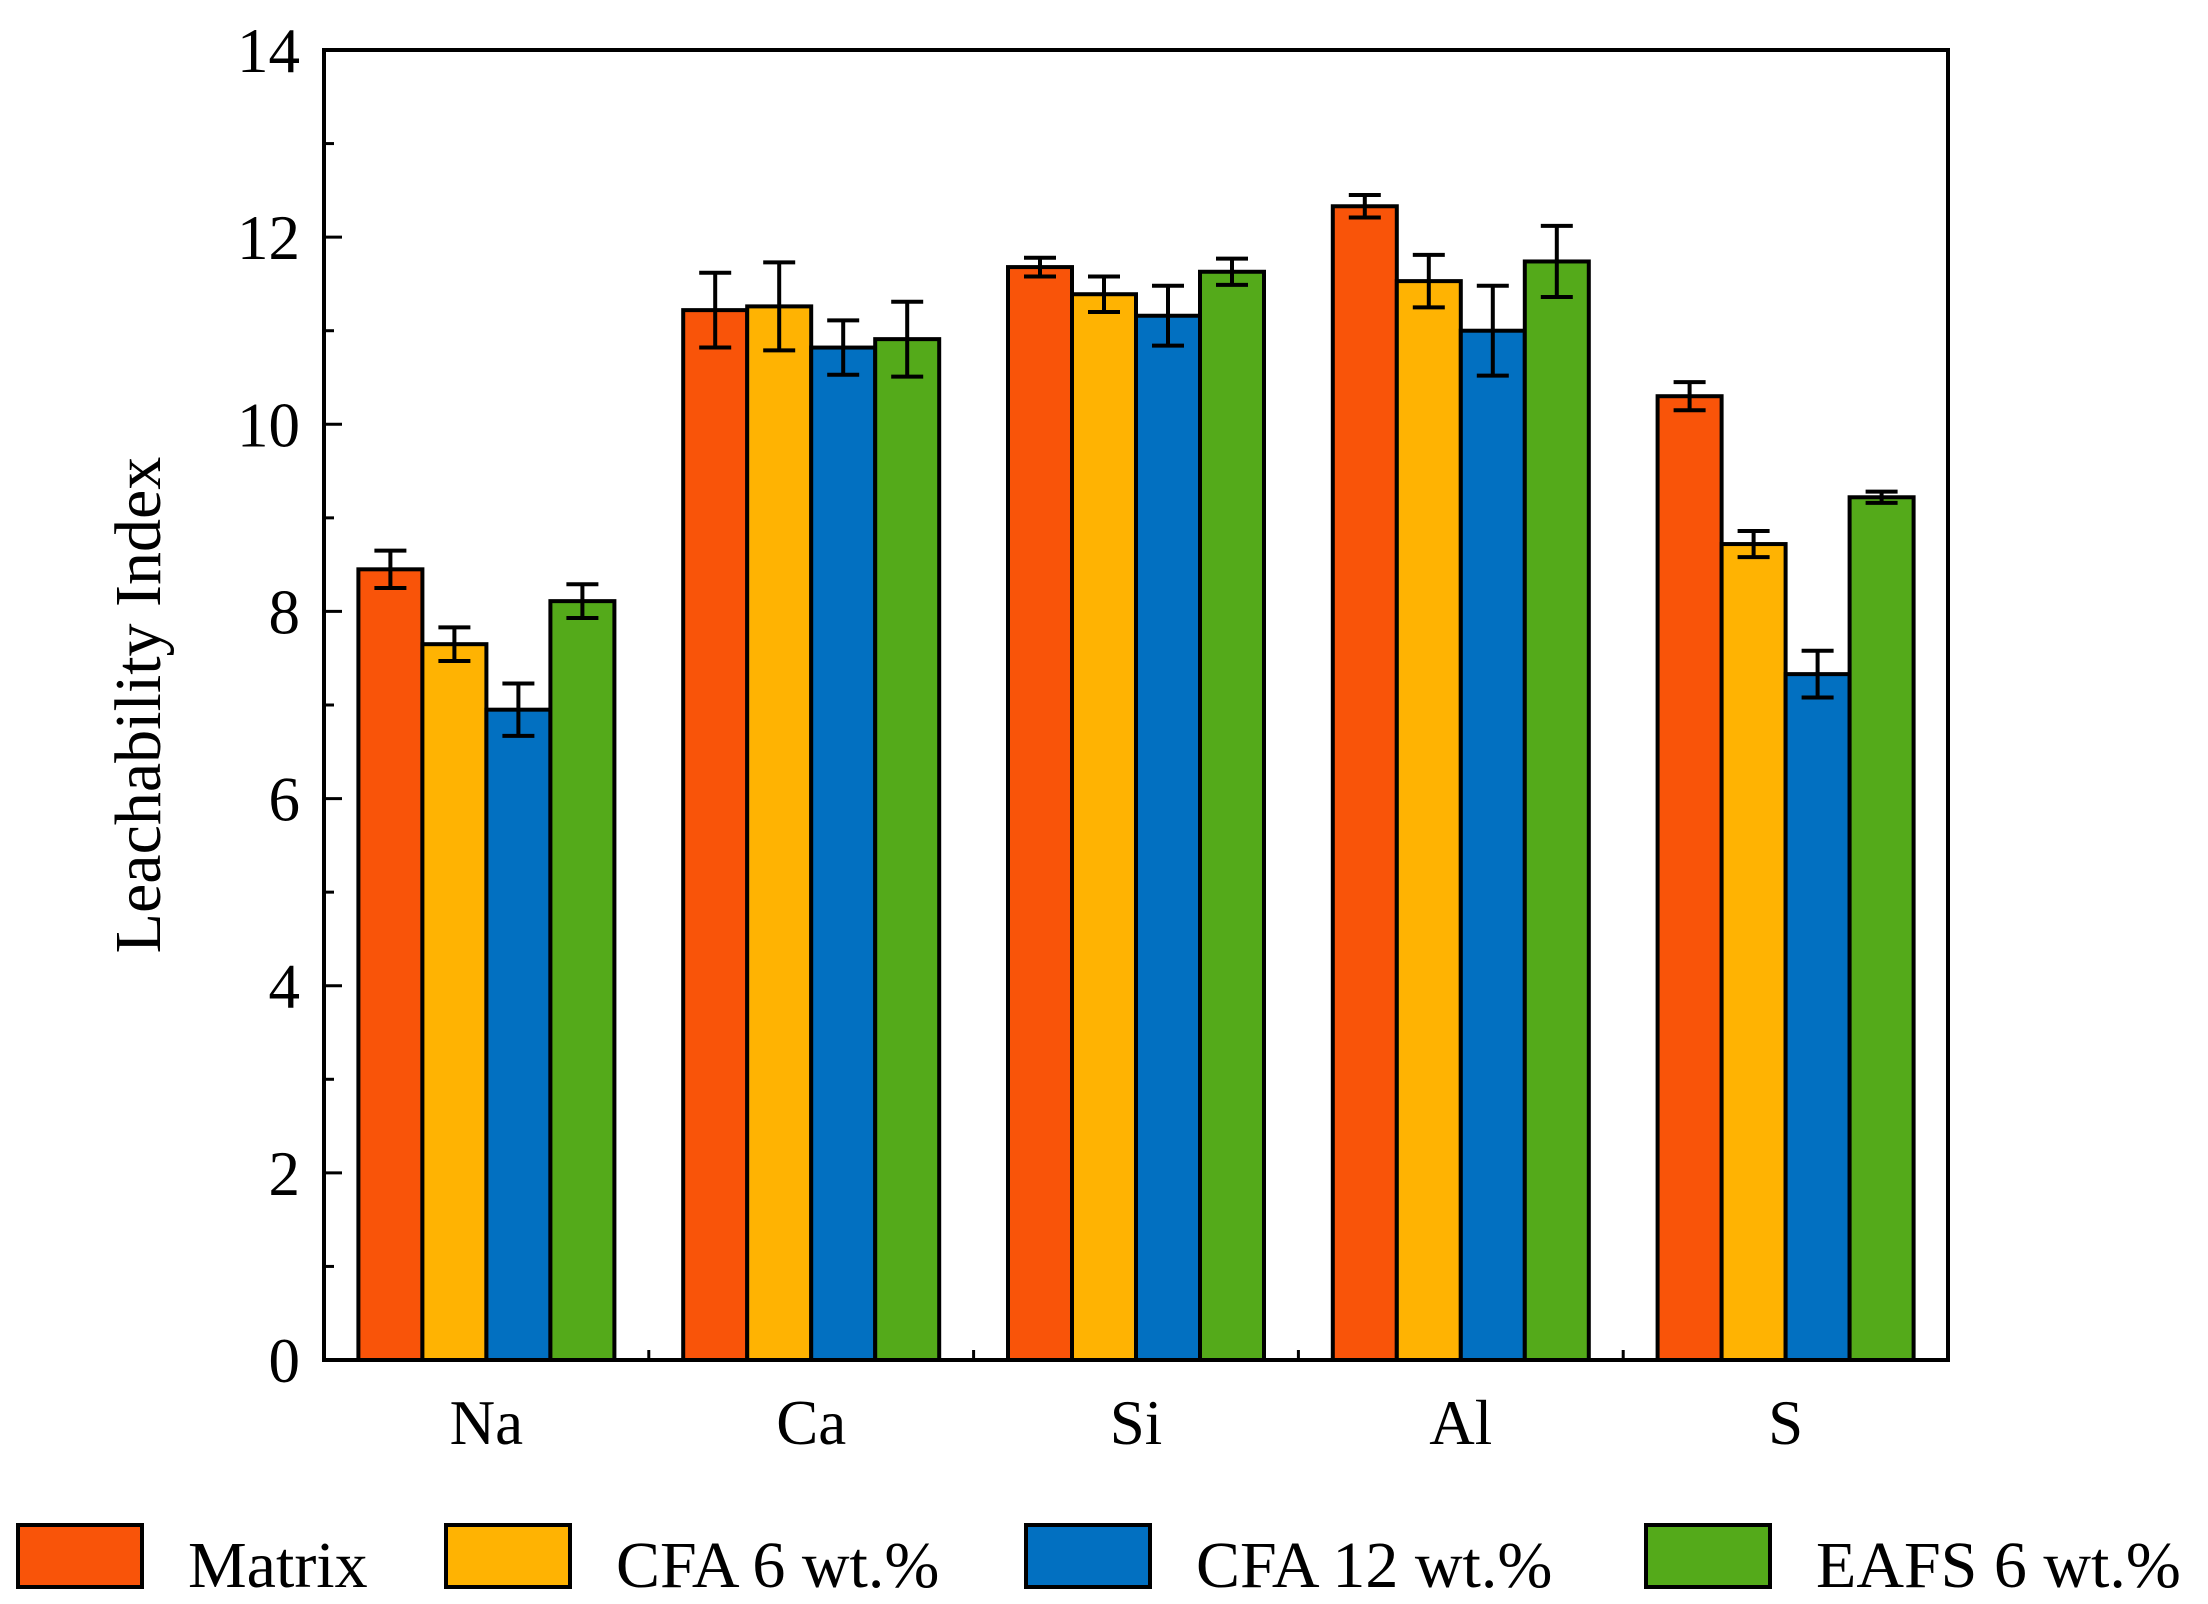 The image size is (2208, 1604). I want to click on x-tick-label: S, so click(1785, 1423).